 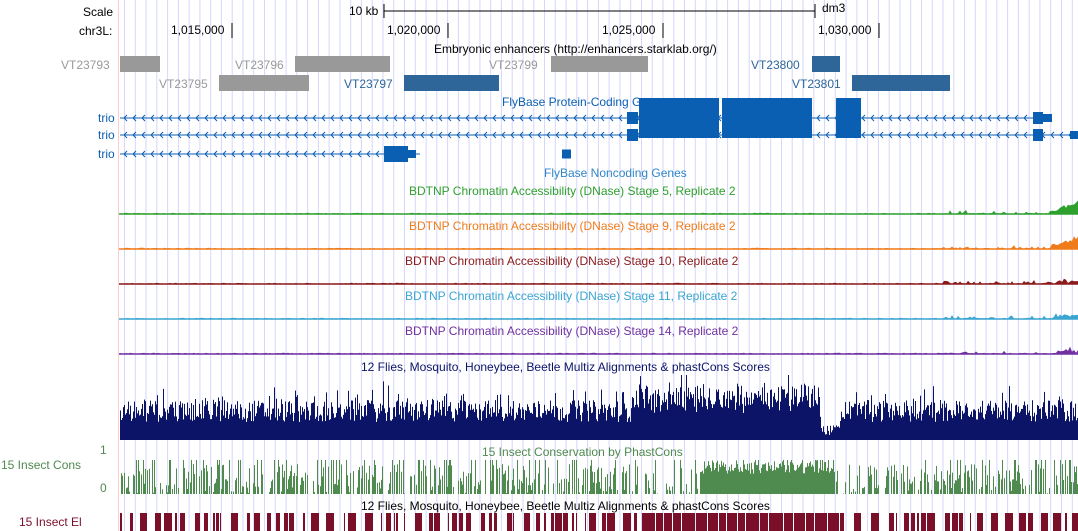 What do you see at coordinates (535, 73) in the screenshot?
I see `enhancer-track` at bounding box center [535, 73].